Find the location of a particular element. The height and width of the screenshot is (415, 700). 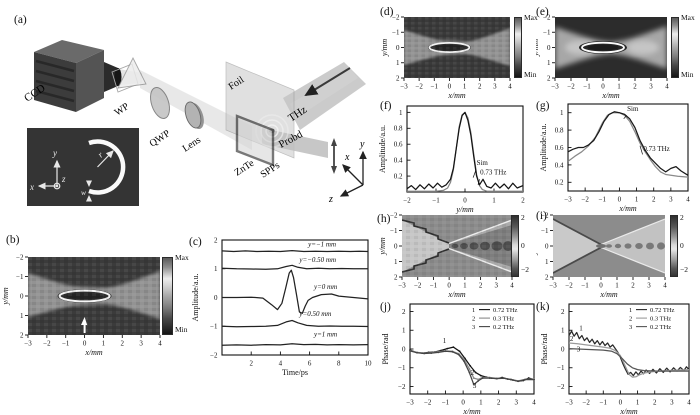

h-heatmap-image is located at coordinates (457, 246).